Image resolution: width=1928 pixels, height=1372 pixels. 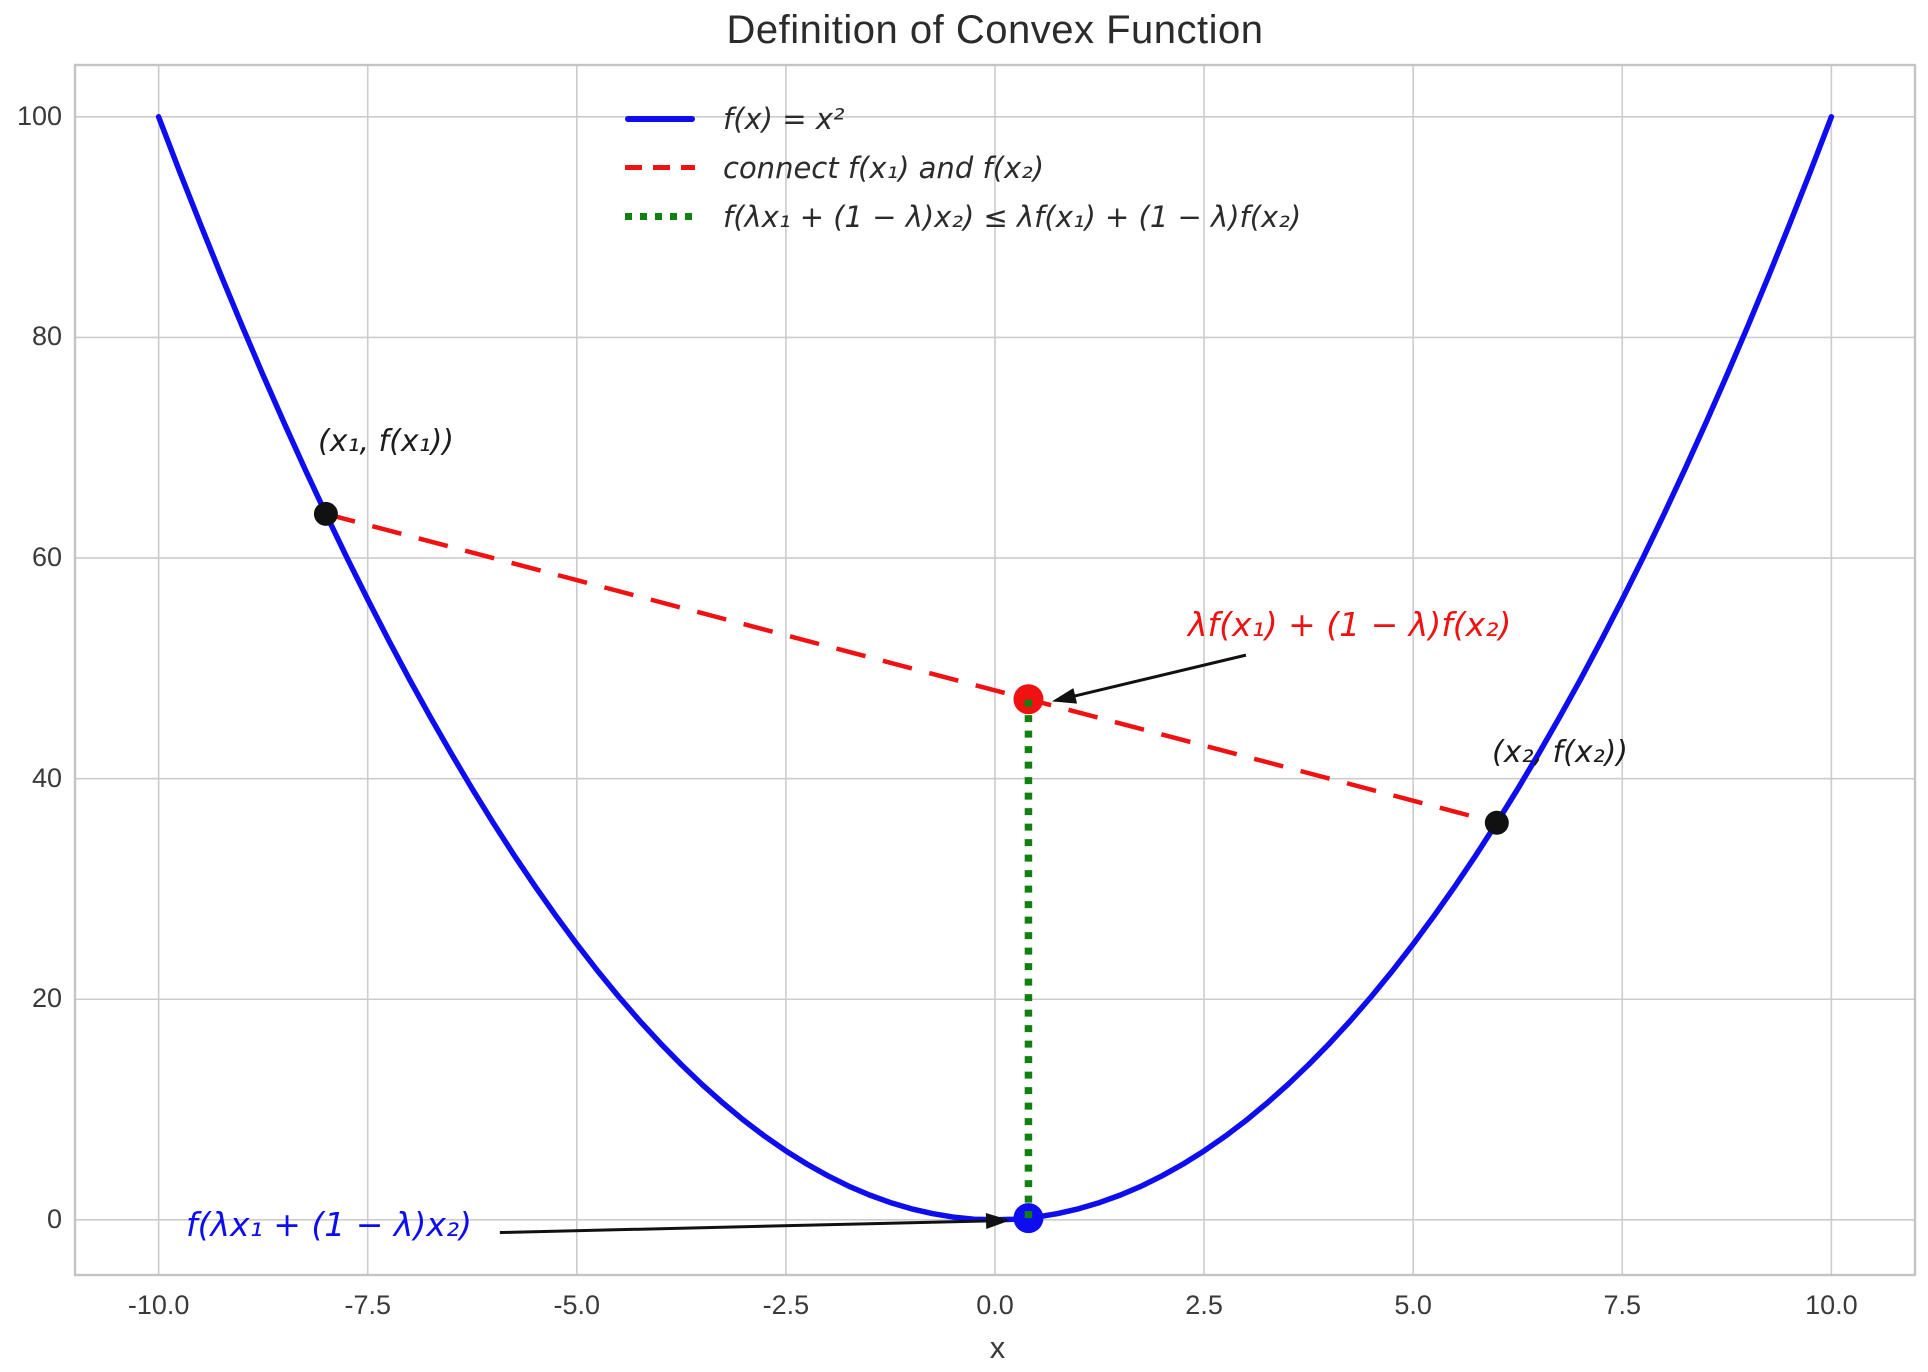 What do you see at coordinates (158, 1305) in the screenshot?
I see `x-tick-label: -10.0` at bounding box center [158, 1305].